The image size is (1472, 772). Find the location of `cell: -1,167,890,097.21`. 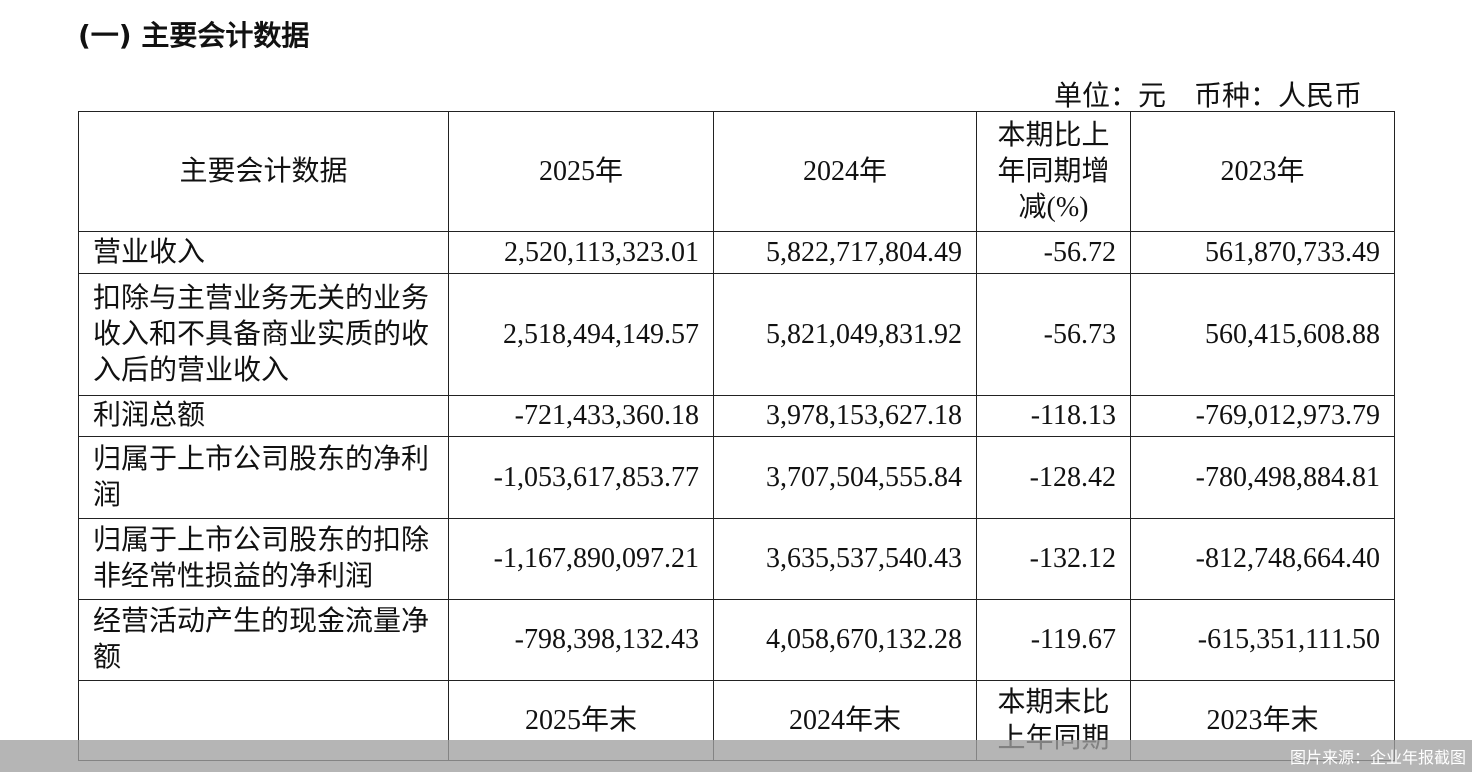

cell: -1,167,890,097.21 is located at coordinates (581, 559).